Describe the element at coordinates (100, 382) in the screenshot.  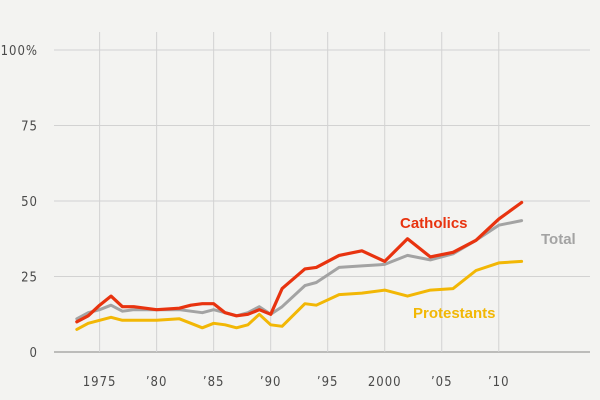
I see `x-tick-label: 1975` at that location.